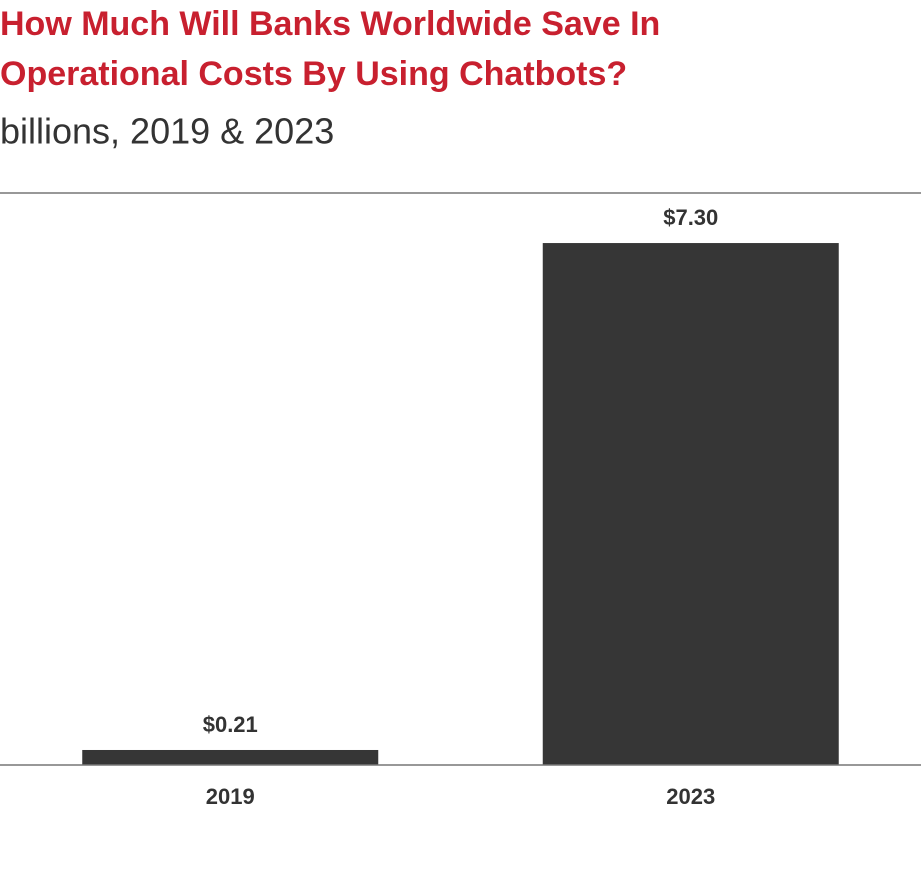  I want to click on value-label: $7.30, so click(690, 217).